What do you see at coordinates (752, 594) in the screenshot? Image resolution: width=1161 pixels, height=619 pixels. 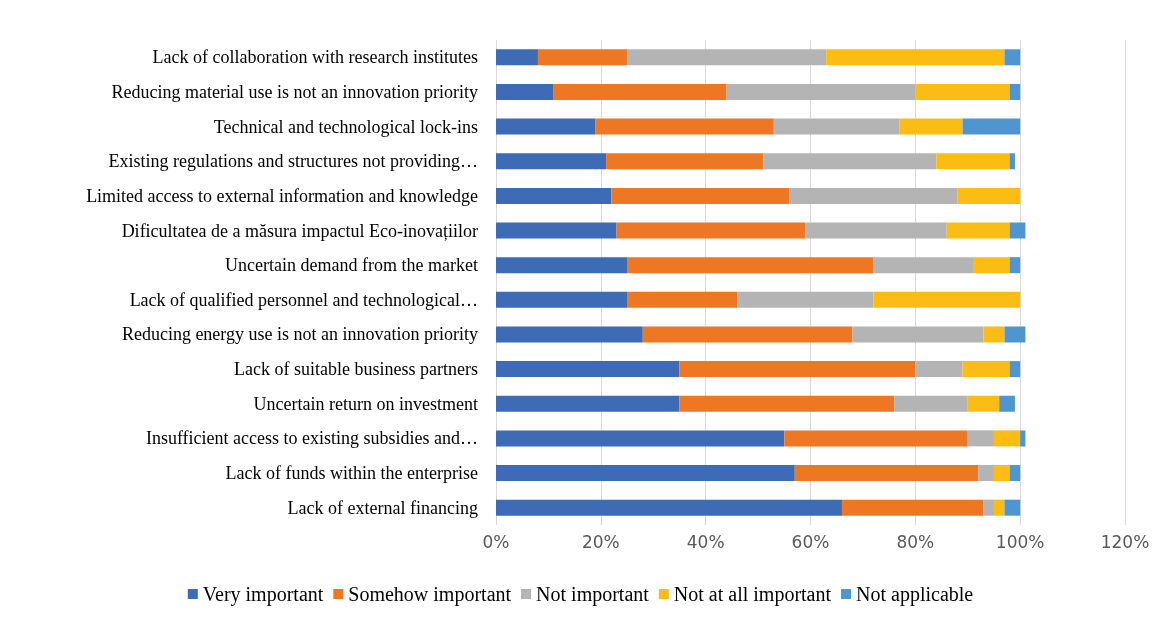 I see `legend-label: Not at all important` at bounding box center [752, 594].